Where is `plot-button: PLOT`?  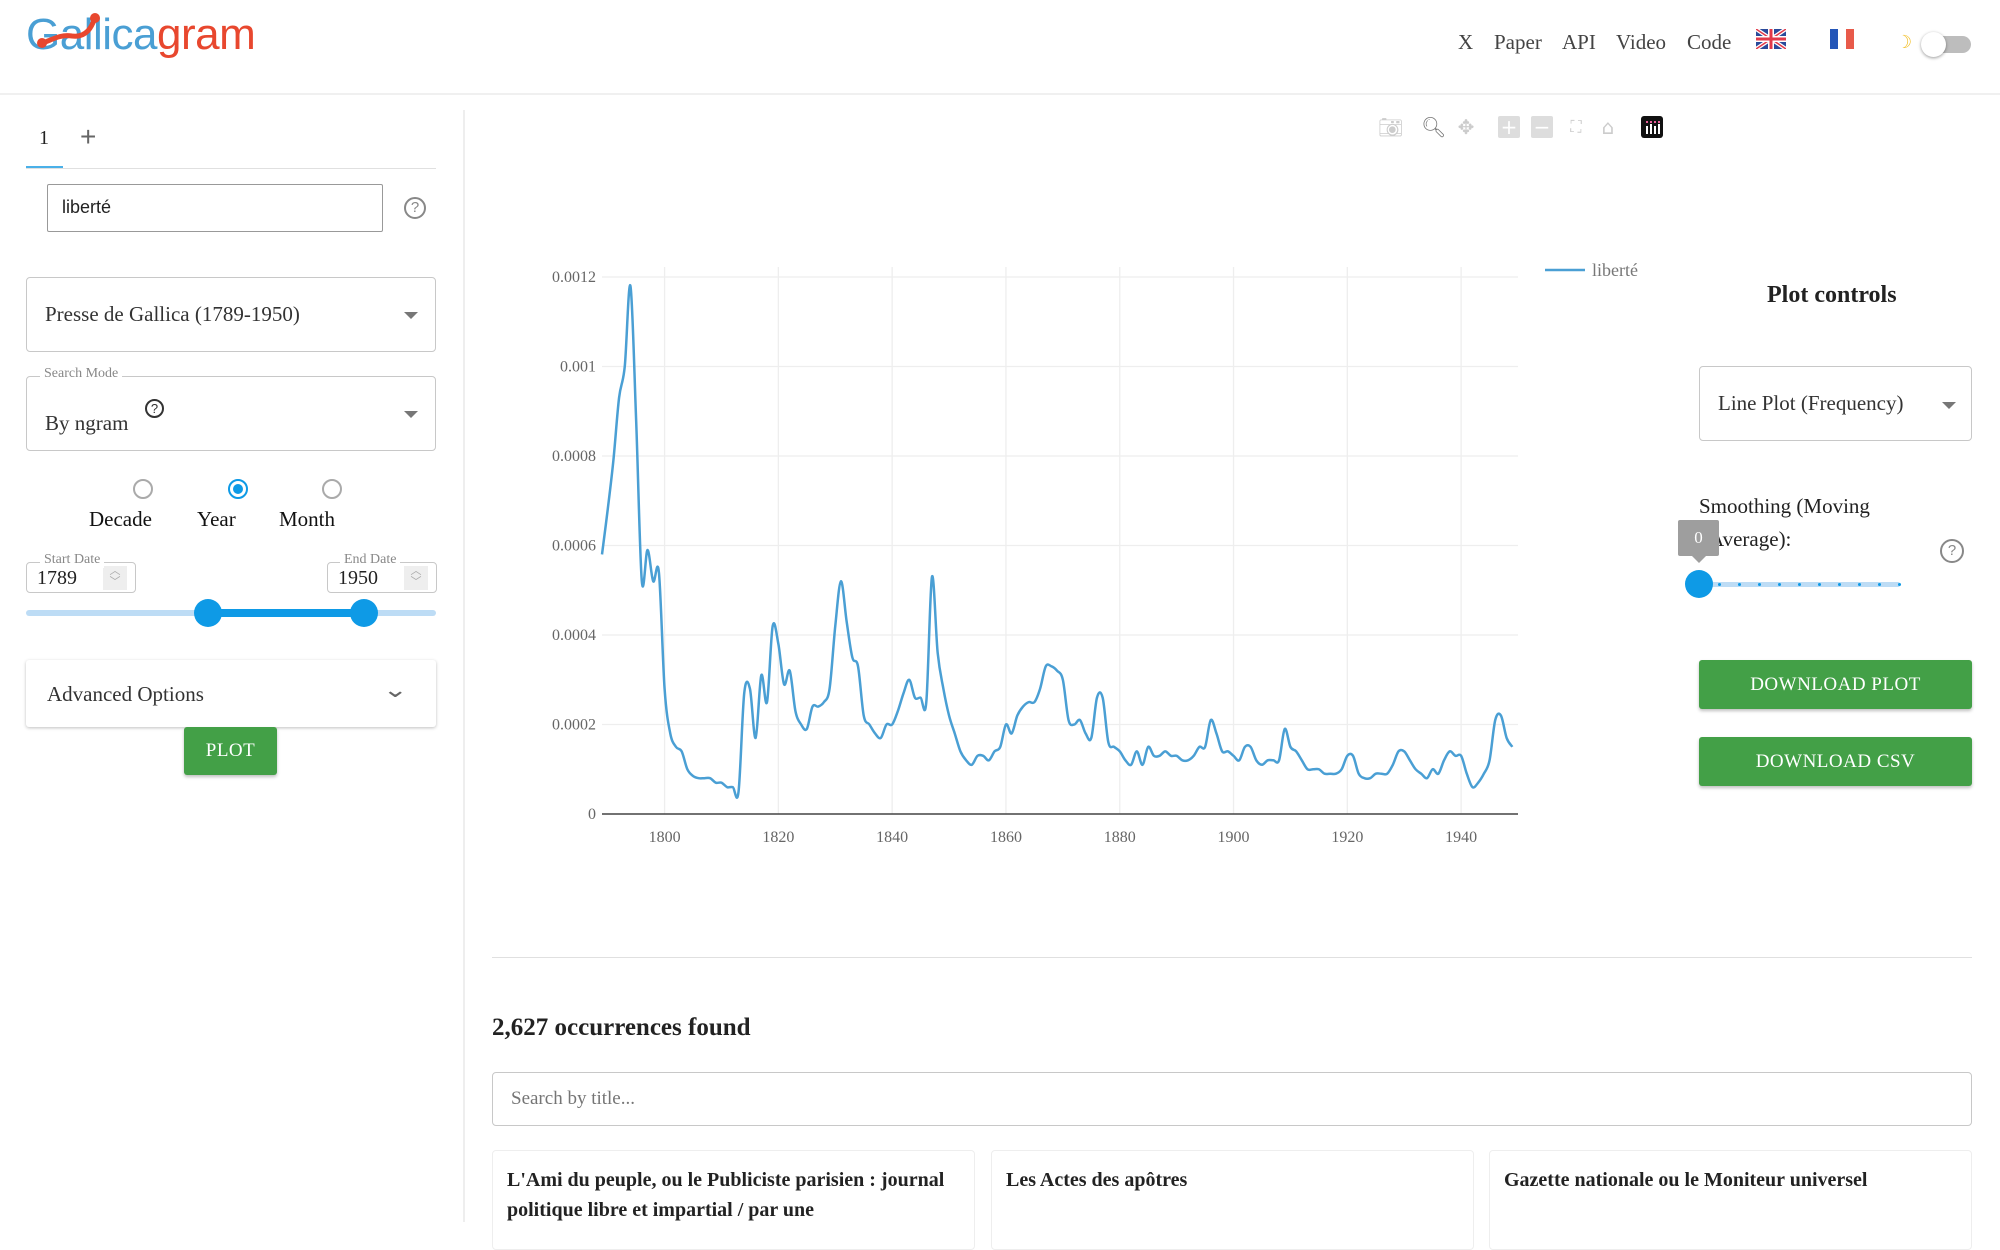 plot-button: PLOT is located at coordinates (230, 751).